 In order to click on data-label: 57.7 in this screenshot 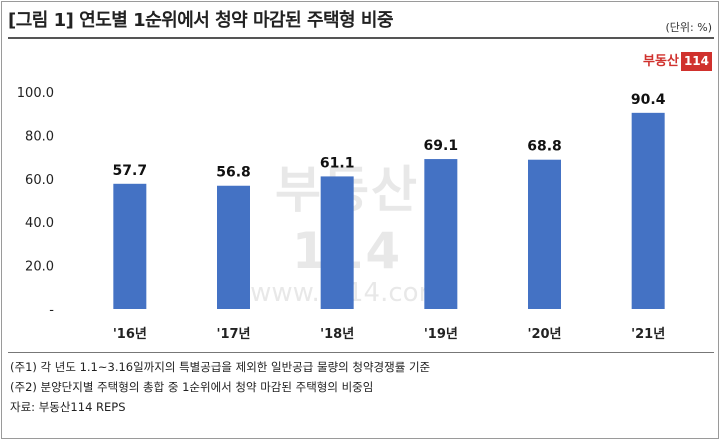, I will do `click(130, 171)`.